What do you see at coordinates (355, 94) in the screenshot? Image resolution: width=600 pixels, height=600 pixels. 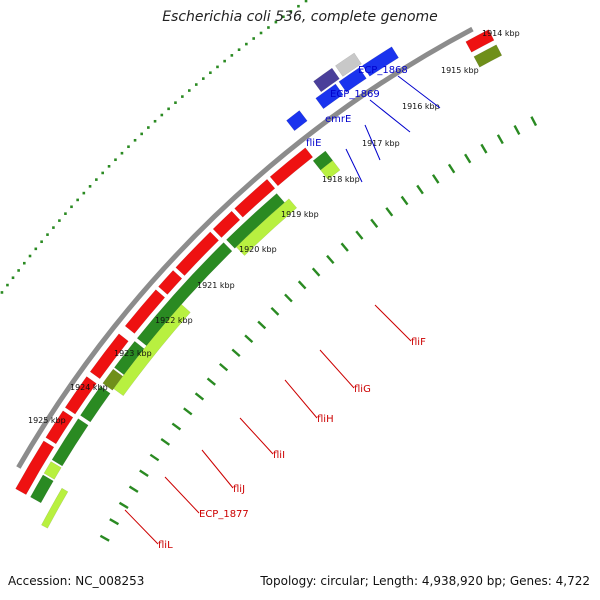 I see `gene-label: ECP_1869` at bounding box center [355, 94].